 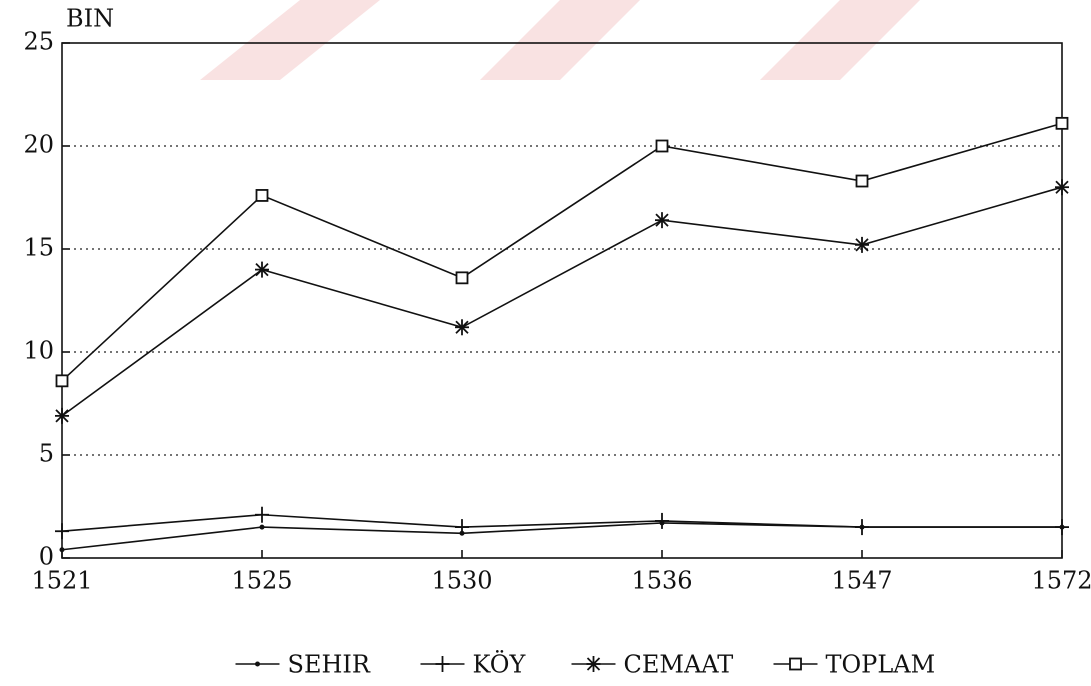 I want to click on legend-label: TOPLAM, so click(x=881, y=665).